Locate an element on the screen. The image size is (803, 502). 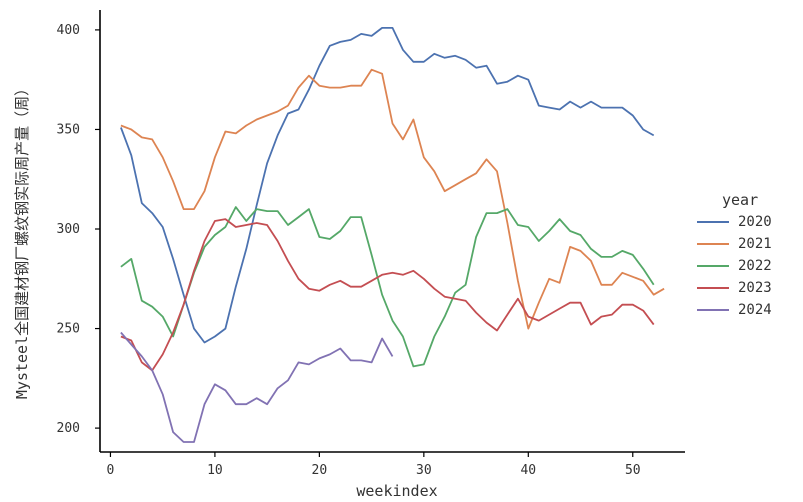
y-tick-label: 250 is located at coordinates (68, 329).